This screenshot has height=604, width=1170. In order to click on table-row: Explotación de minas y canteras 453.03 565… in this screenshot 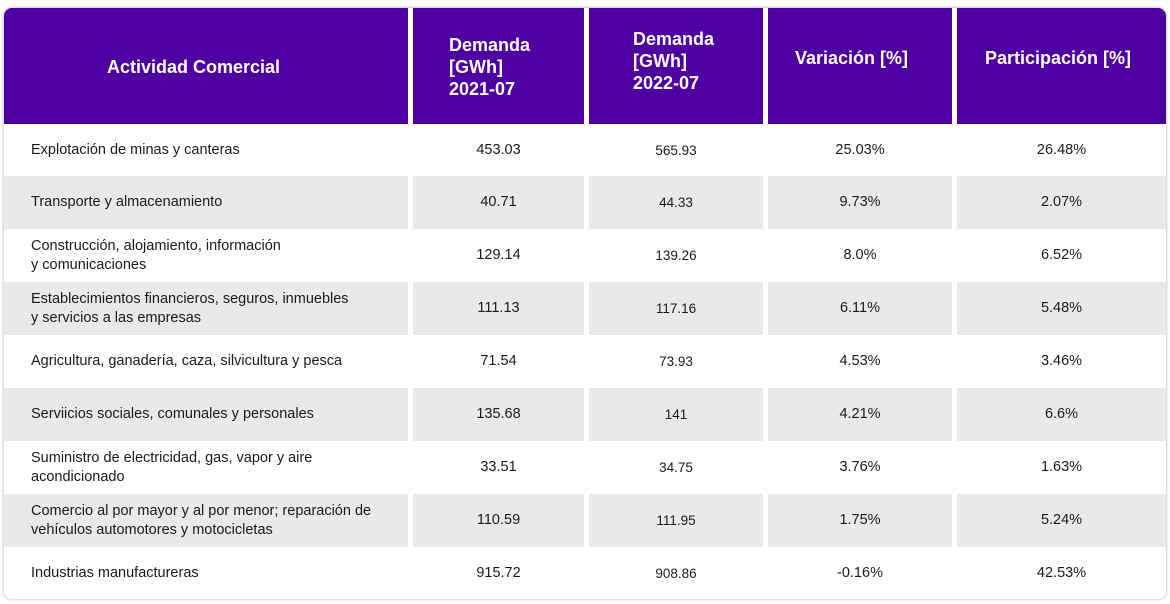, I will do `click(585, 150)`.